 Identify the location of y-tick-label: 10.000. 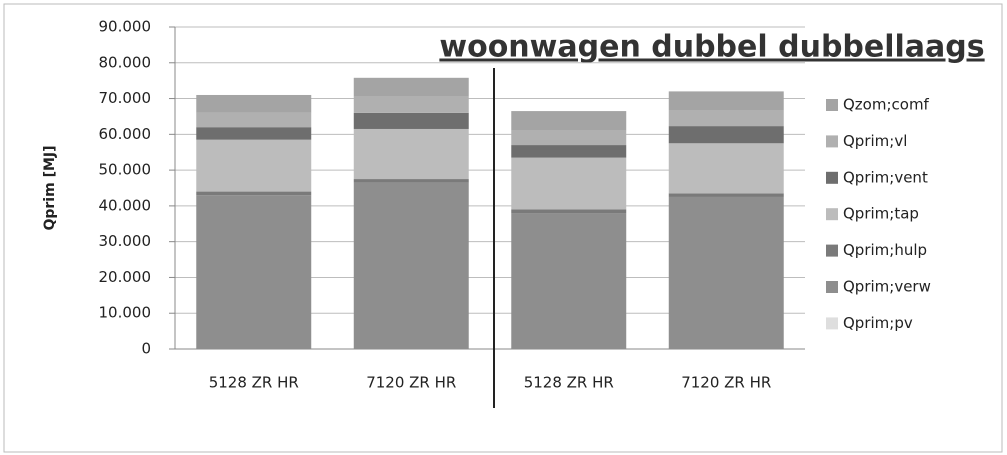
(125, 313).